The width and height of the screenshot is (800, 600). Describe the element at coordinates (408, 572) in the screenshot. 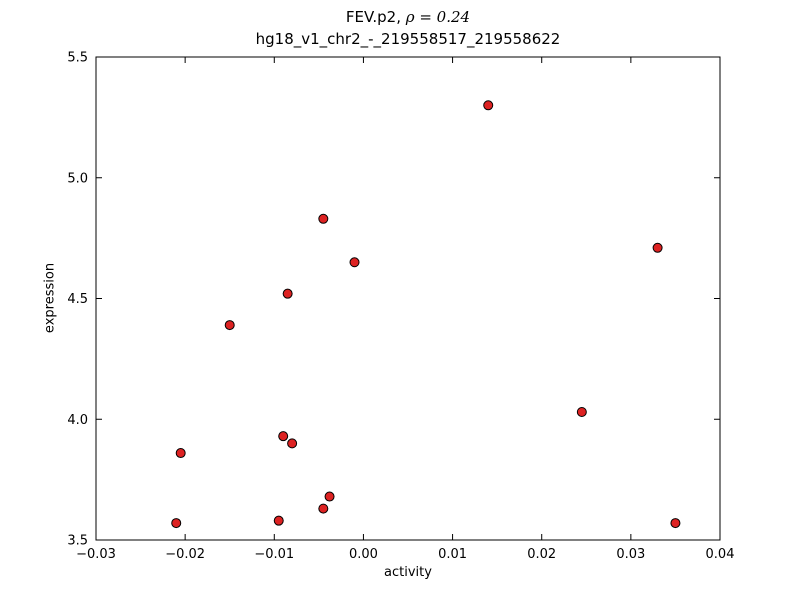

I see `x-axis-label: activity` at that location.